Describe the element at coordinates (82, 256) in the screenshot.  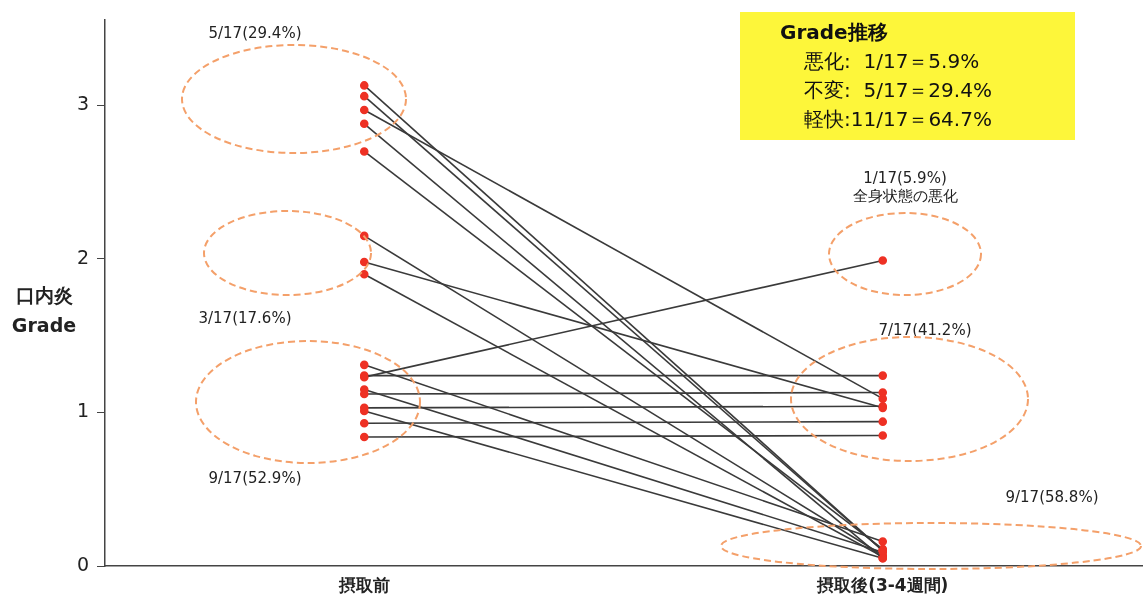
I see `y-tick-label: 2` at that location.